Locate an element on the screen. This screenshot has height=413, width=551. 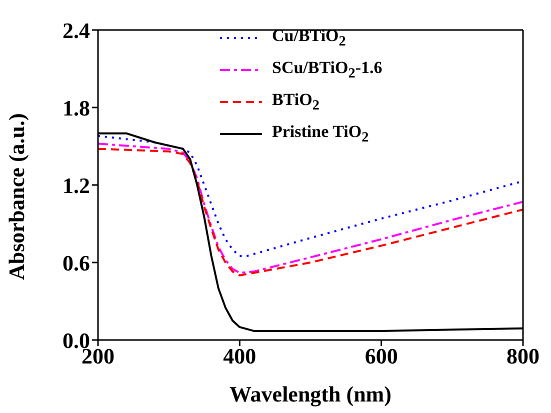
x-tick-label: 800 is located at coordinates (523, 356).